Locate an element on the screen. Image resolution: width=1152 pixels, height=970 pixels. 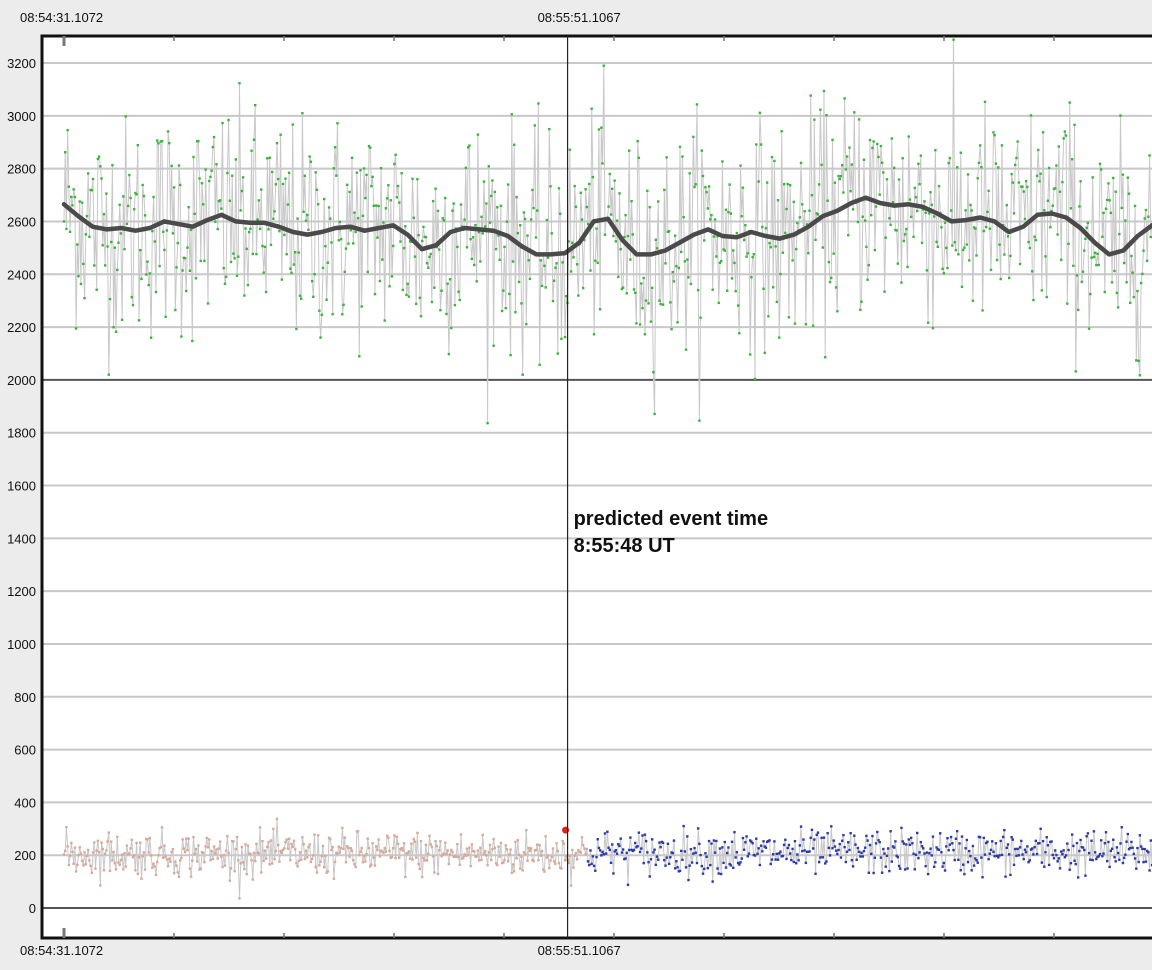
y-tick-label-400: 400 is located at coordinates (25, 802).